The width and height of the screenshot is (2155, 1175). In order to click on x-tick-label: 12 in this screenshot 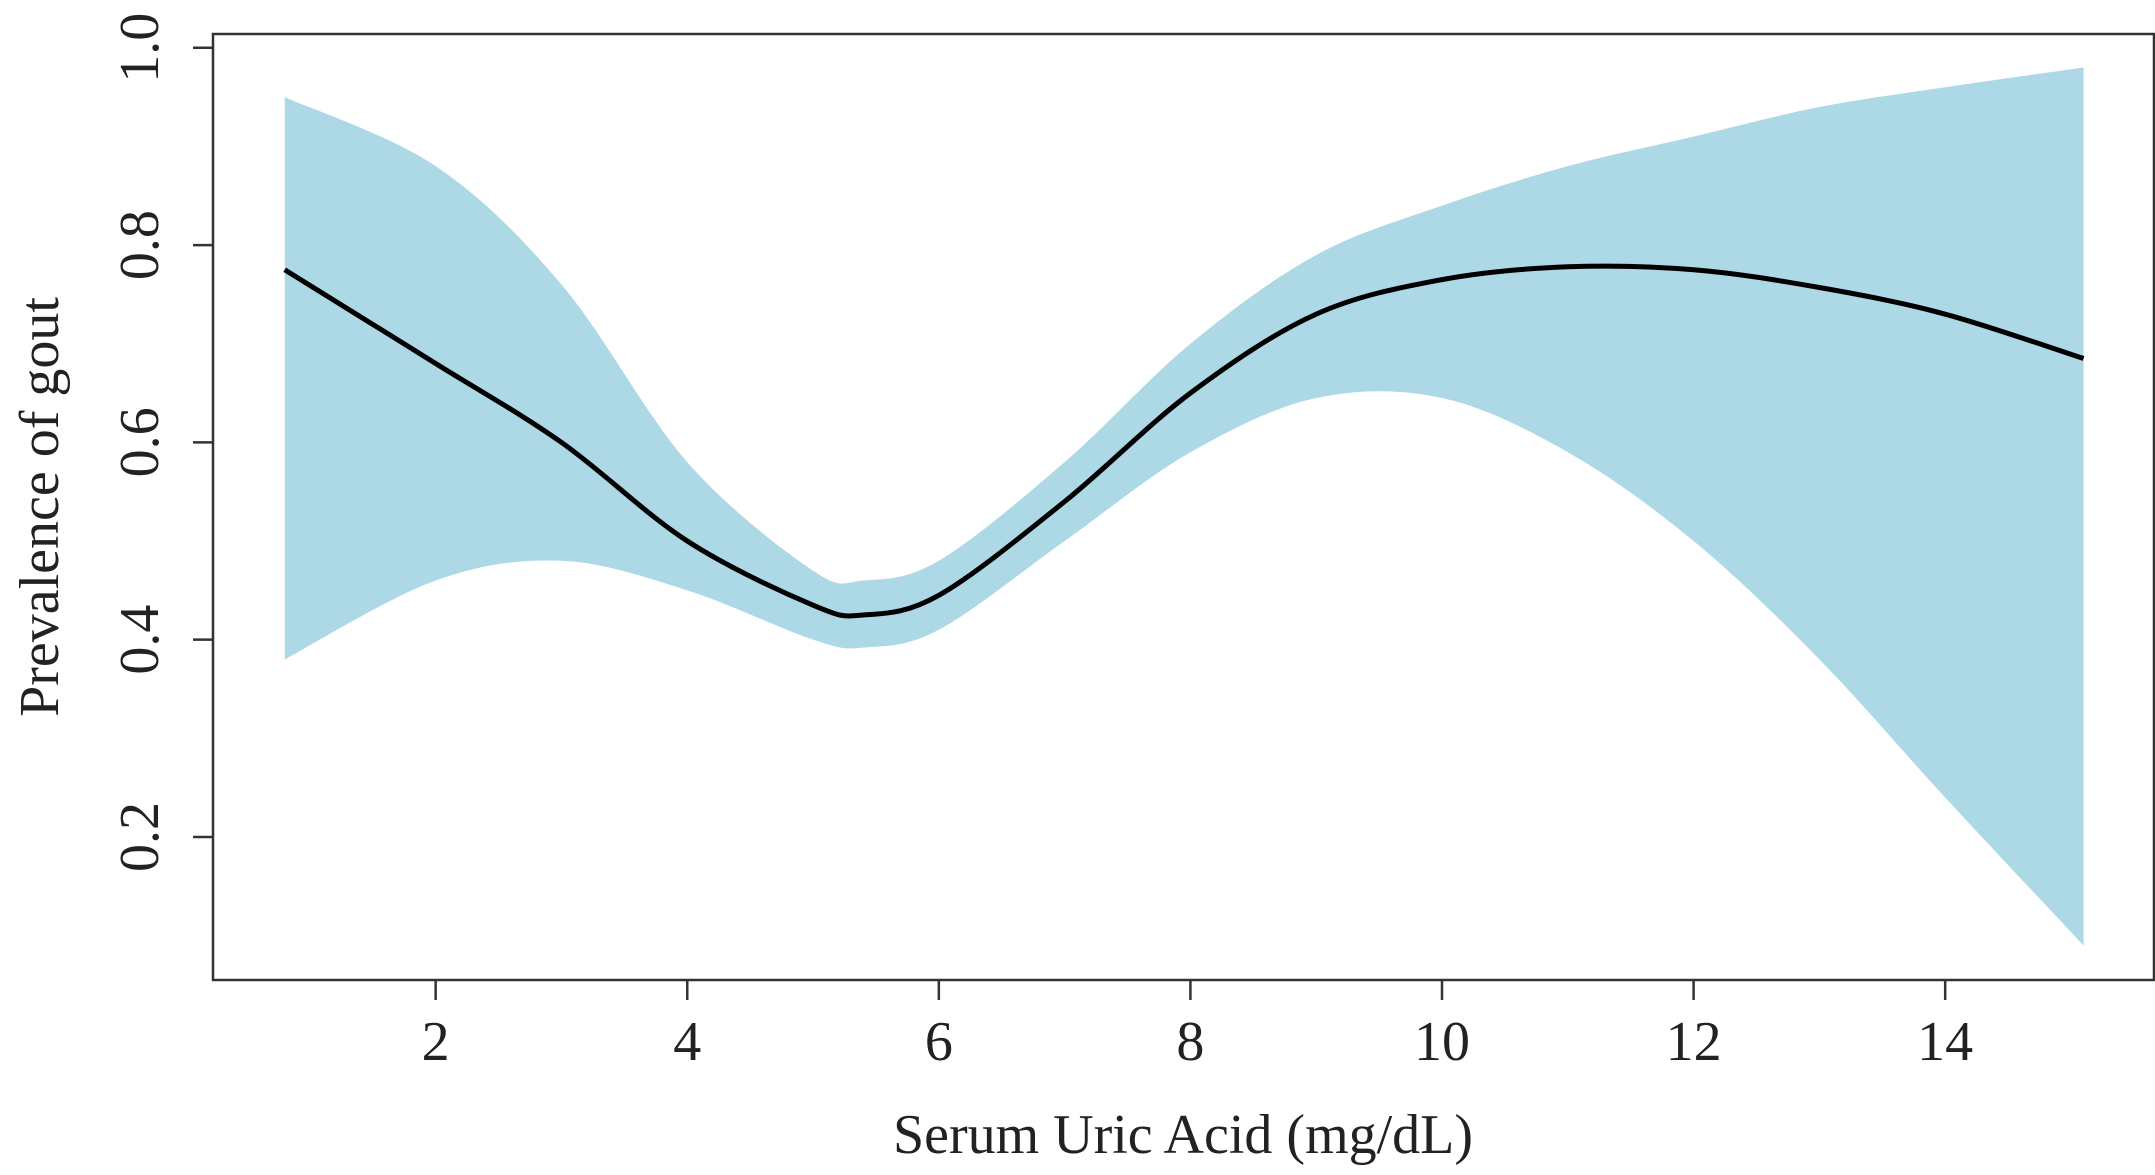, I will do `click(1694, 1042)`.